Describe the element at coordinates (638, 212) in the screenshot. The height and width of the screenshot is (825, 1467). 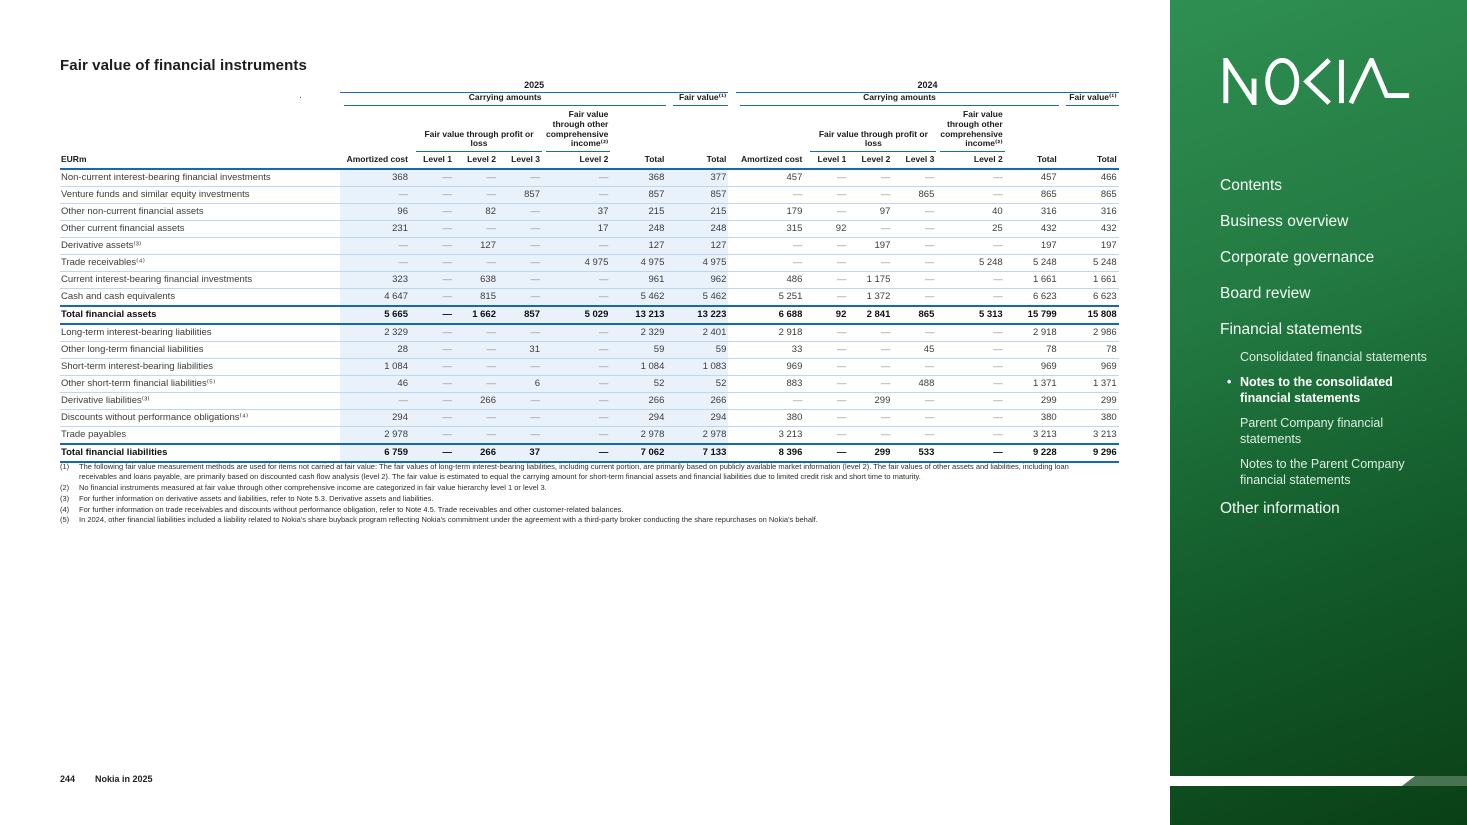
I see `value-cell-2025: 215` at that location.